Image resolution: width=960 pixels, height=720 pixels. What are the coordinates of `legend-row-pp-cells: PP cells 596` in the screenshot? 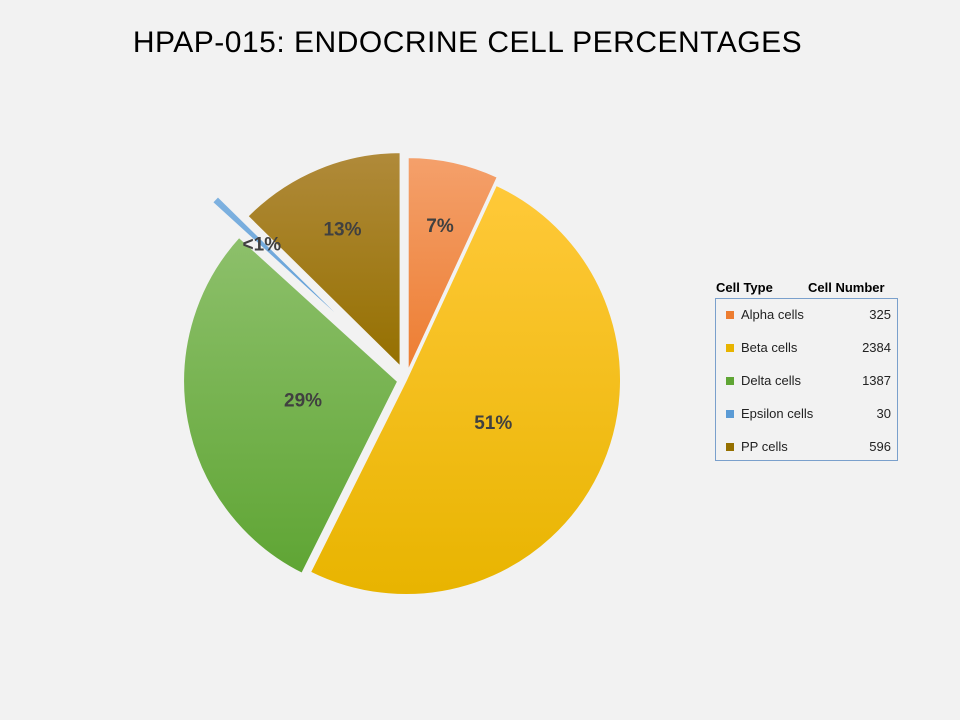 It's located at (806, 447).